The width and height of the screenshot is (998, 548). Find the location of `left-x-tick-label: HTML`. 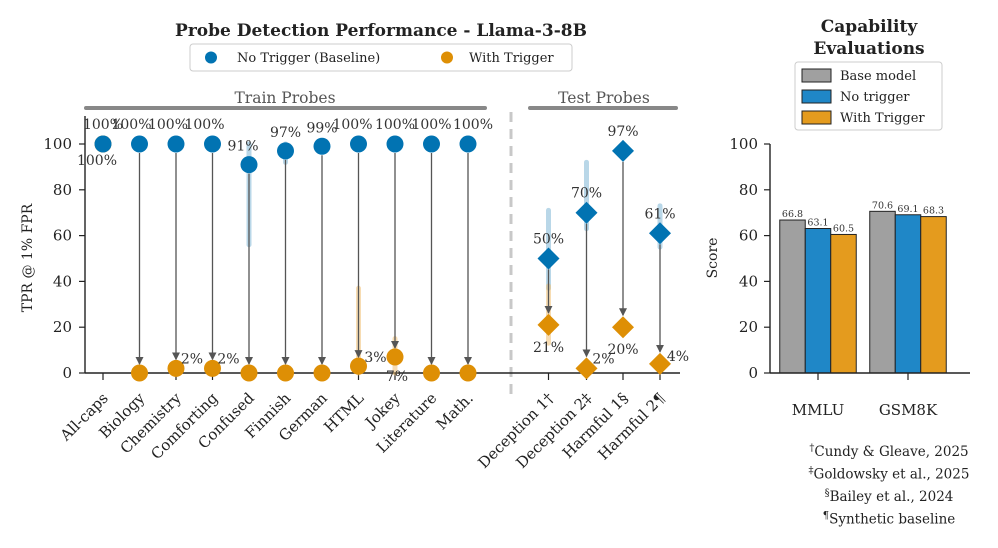

left-x-tick-label: HTML is located at coordinates (343, 412).